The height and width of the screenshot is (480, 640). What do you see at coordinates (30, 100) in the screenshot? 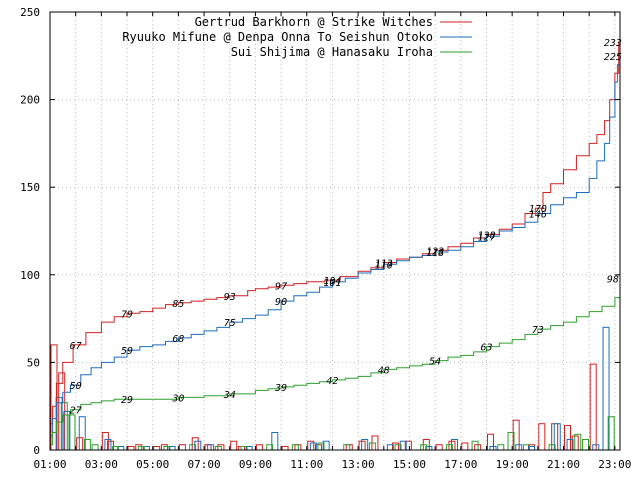
I see `y-tick-label: 200` at bounding box center [30, 100].